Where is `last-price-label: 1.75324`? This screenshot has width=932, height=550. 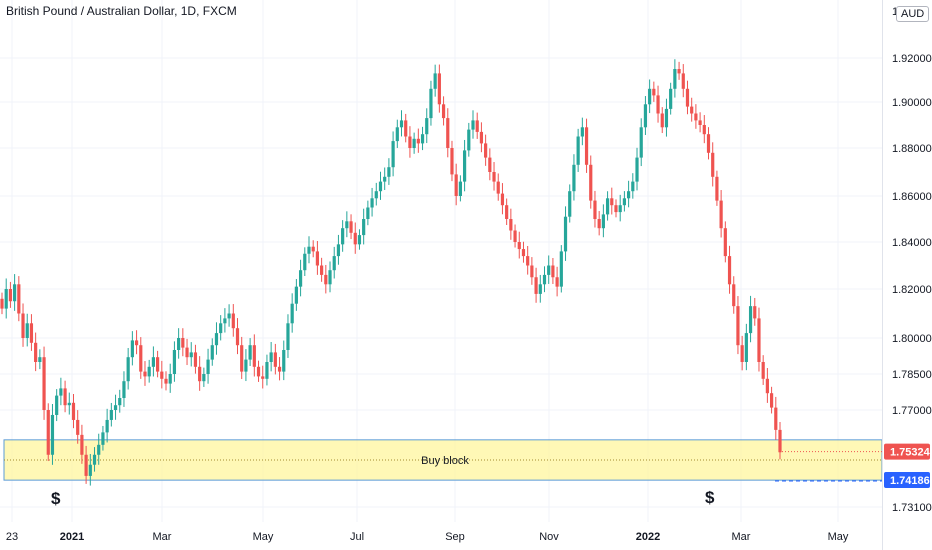
last-price-label: 1.75324 is located at coordinates (910, 453).